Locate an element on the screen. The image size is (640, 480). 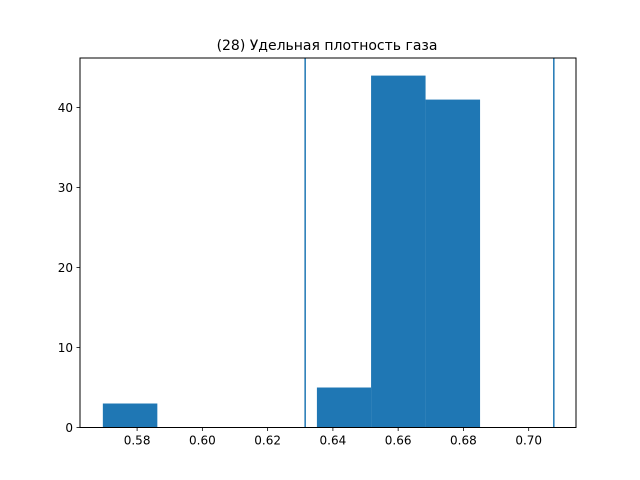
y-tick-label: 10 is located at coordinates (65, 348).